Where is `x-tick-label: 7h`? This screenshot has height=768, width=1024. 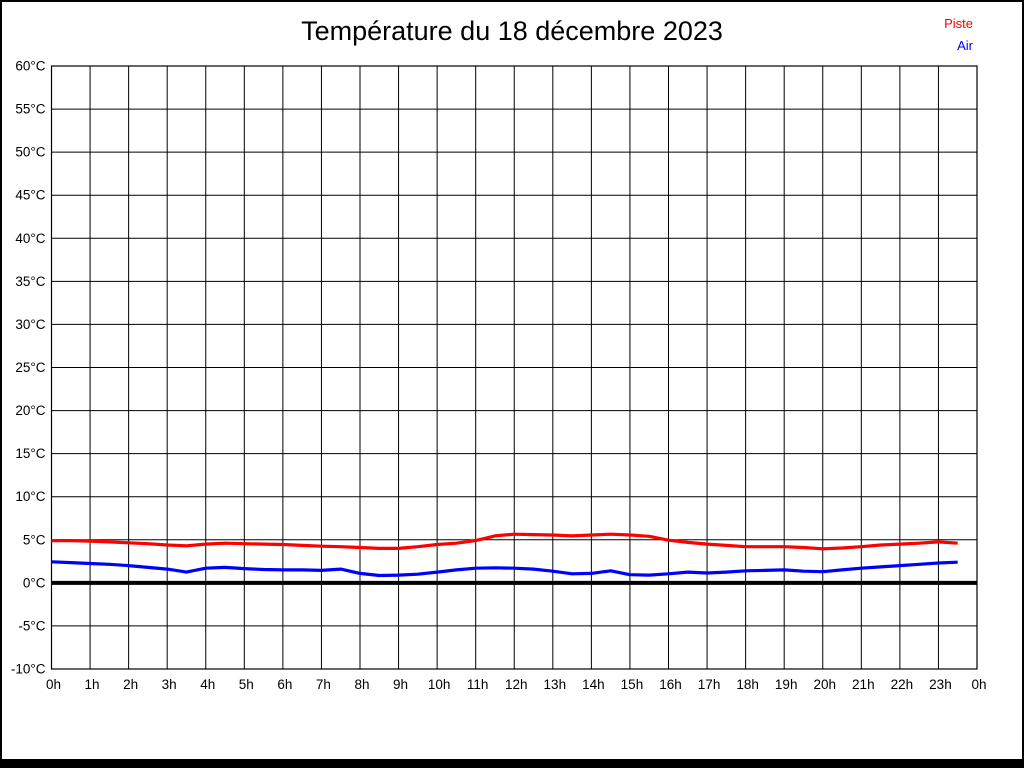 x-tick-label: 7h is located at coordinates (323, 684).